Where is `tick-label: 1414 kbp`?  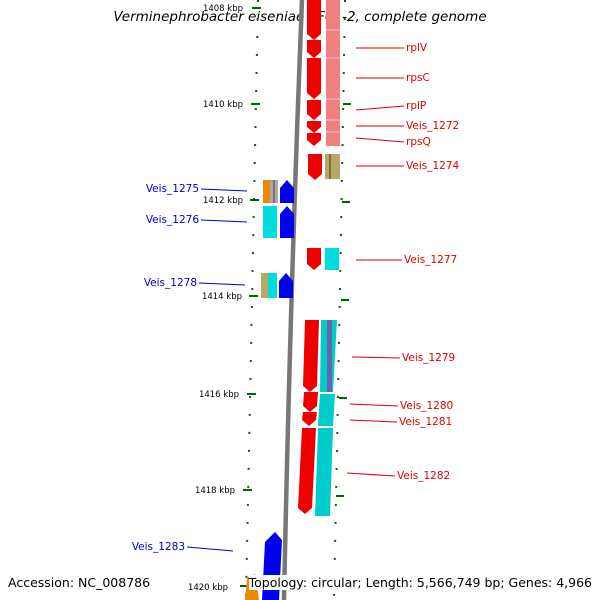
tick-label: 1414 kbp is located at coordinates (222, 297).